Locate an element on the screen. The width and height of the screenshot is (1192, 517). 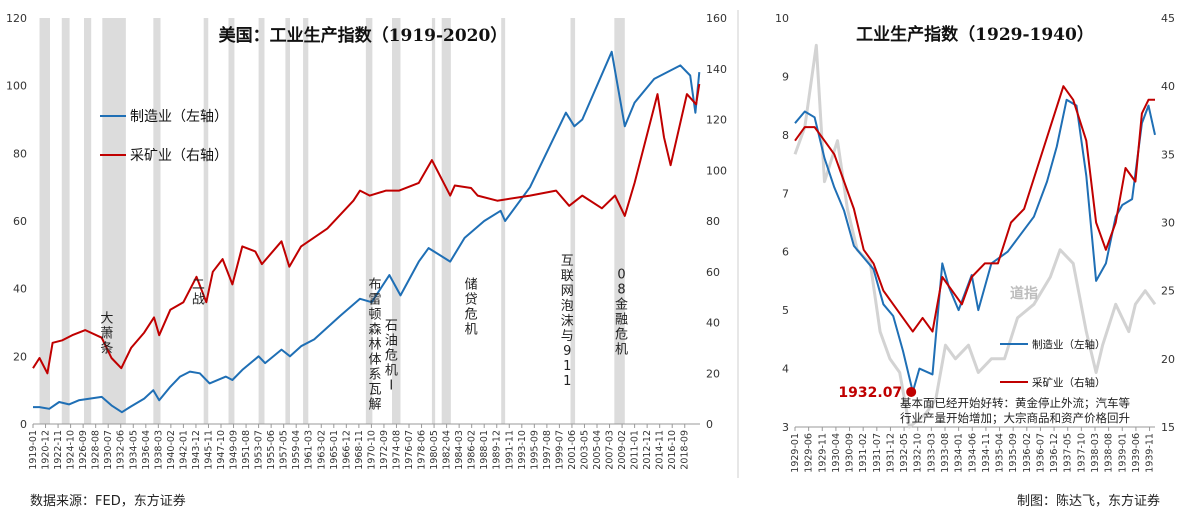
y-tick-label: 60 is located at coordinates (20, 221).